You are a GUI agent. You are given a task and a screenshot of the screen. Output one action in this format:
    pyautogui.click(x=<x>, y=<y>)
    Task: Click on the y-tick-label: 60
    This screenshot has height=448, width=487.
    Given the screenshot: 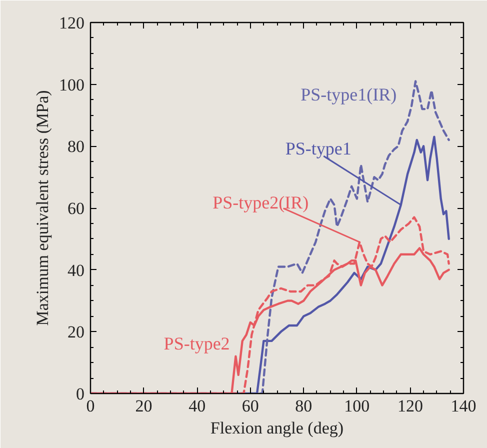 What is the action you would take?
    pyautogui.click(x=76, y=208)
    